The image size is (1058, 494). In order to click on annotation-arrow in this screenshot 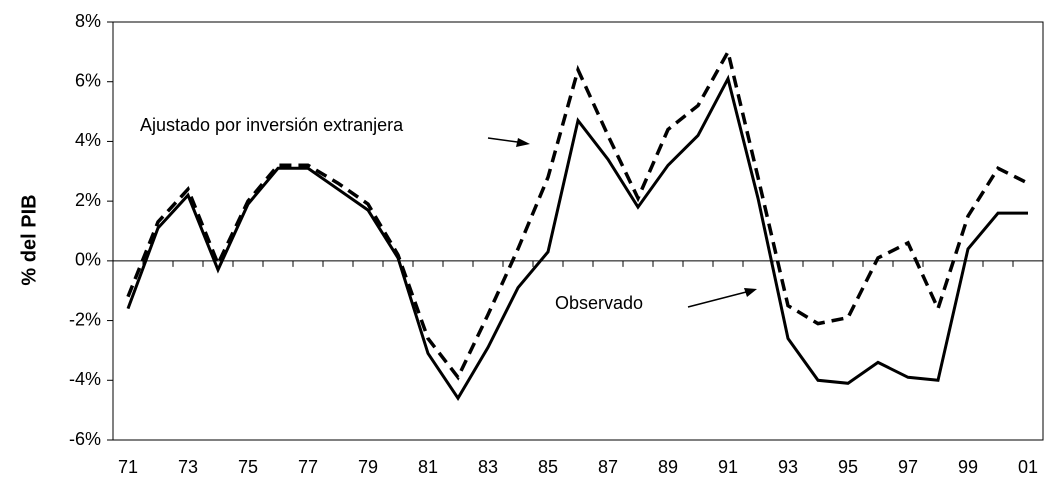, I will do `click(719, 299)`.